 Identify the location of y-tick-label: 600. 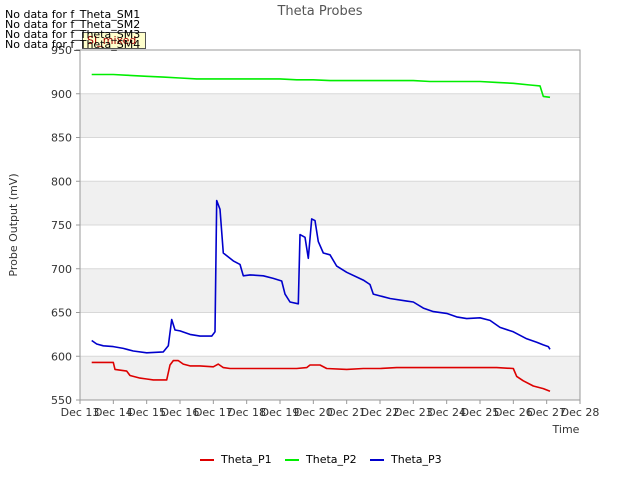
(61, 356).